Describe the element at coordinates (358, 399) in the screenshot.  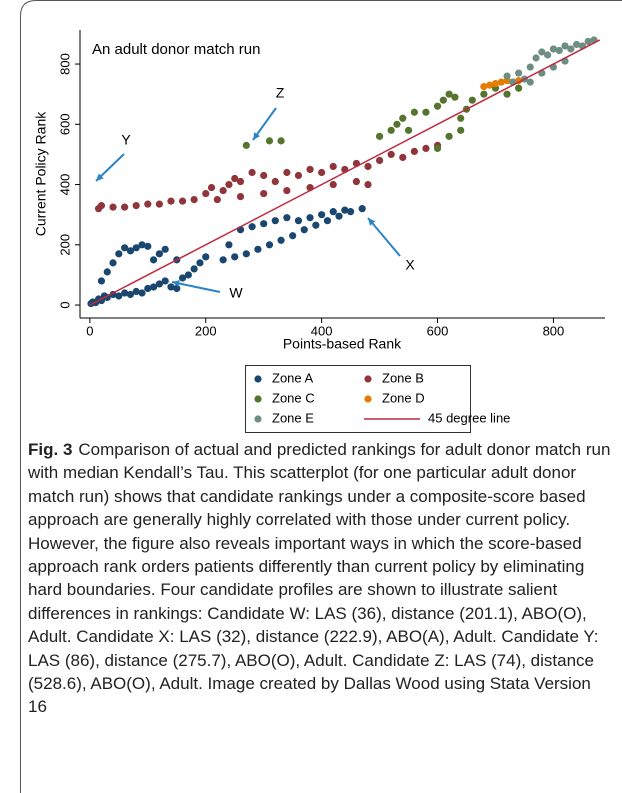
I see `legend-box` at that location.